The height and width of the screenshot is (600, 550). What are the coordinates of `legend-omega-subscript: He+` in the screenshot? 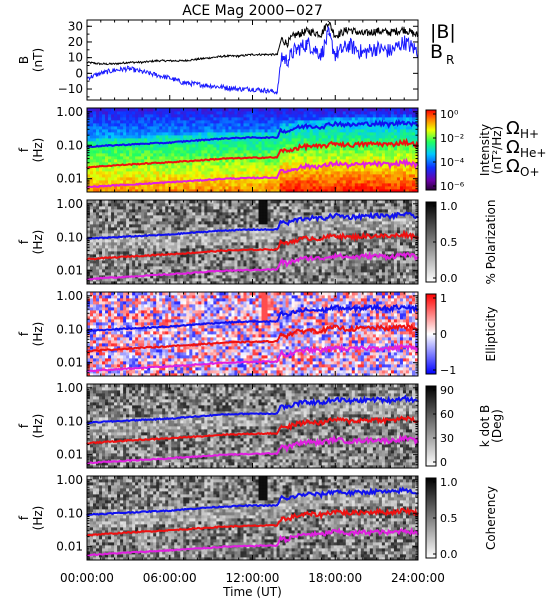 It's located at (533, 153).